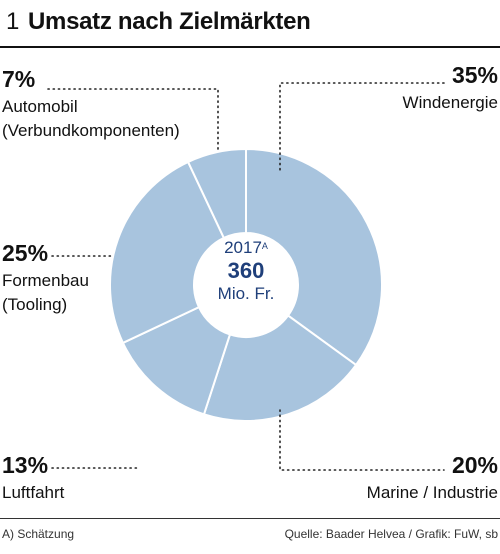 This screenshot has height=554, width=500. I want to click on leader-automobil, so click(133, 119).